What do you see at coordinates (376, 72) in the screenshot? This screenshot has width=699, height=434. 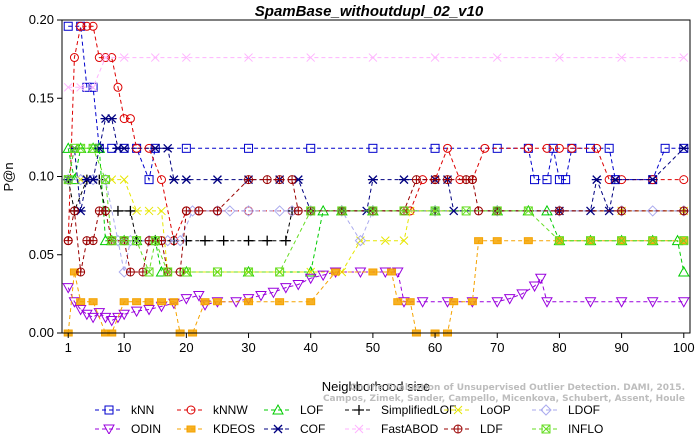 I see `series-fastabod` at bounding box center [376, 72].